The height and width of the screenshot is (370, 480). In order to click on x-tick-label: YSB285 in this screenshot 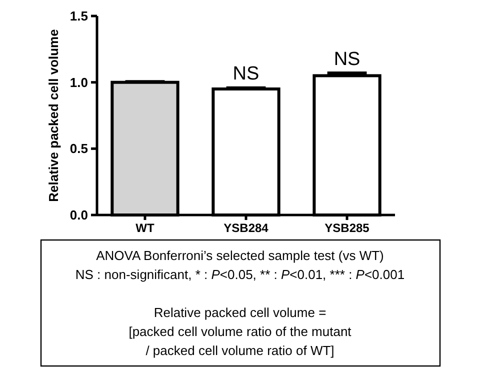, I will do `click(347, 228)`.